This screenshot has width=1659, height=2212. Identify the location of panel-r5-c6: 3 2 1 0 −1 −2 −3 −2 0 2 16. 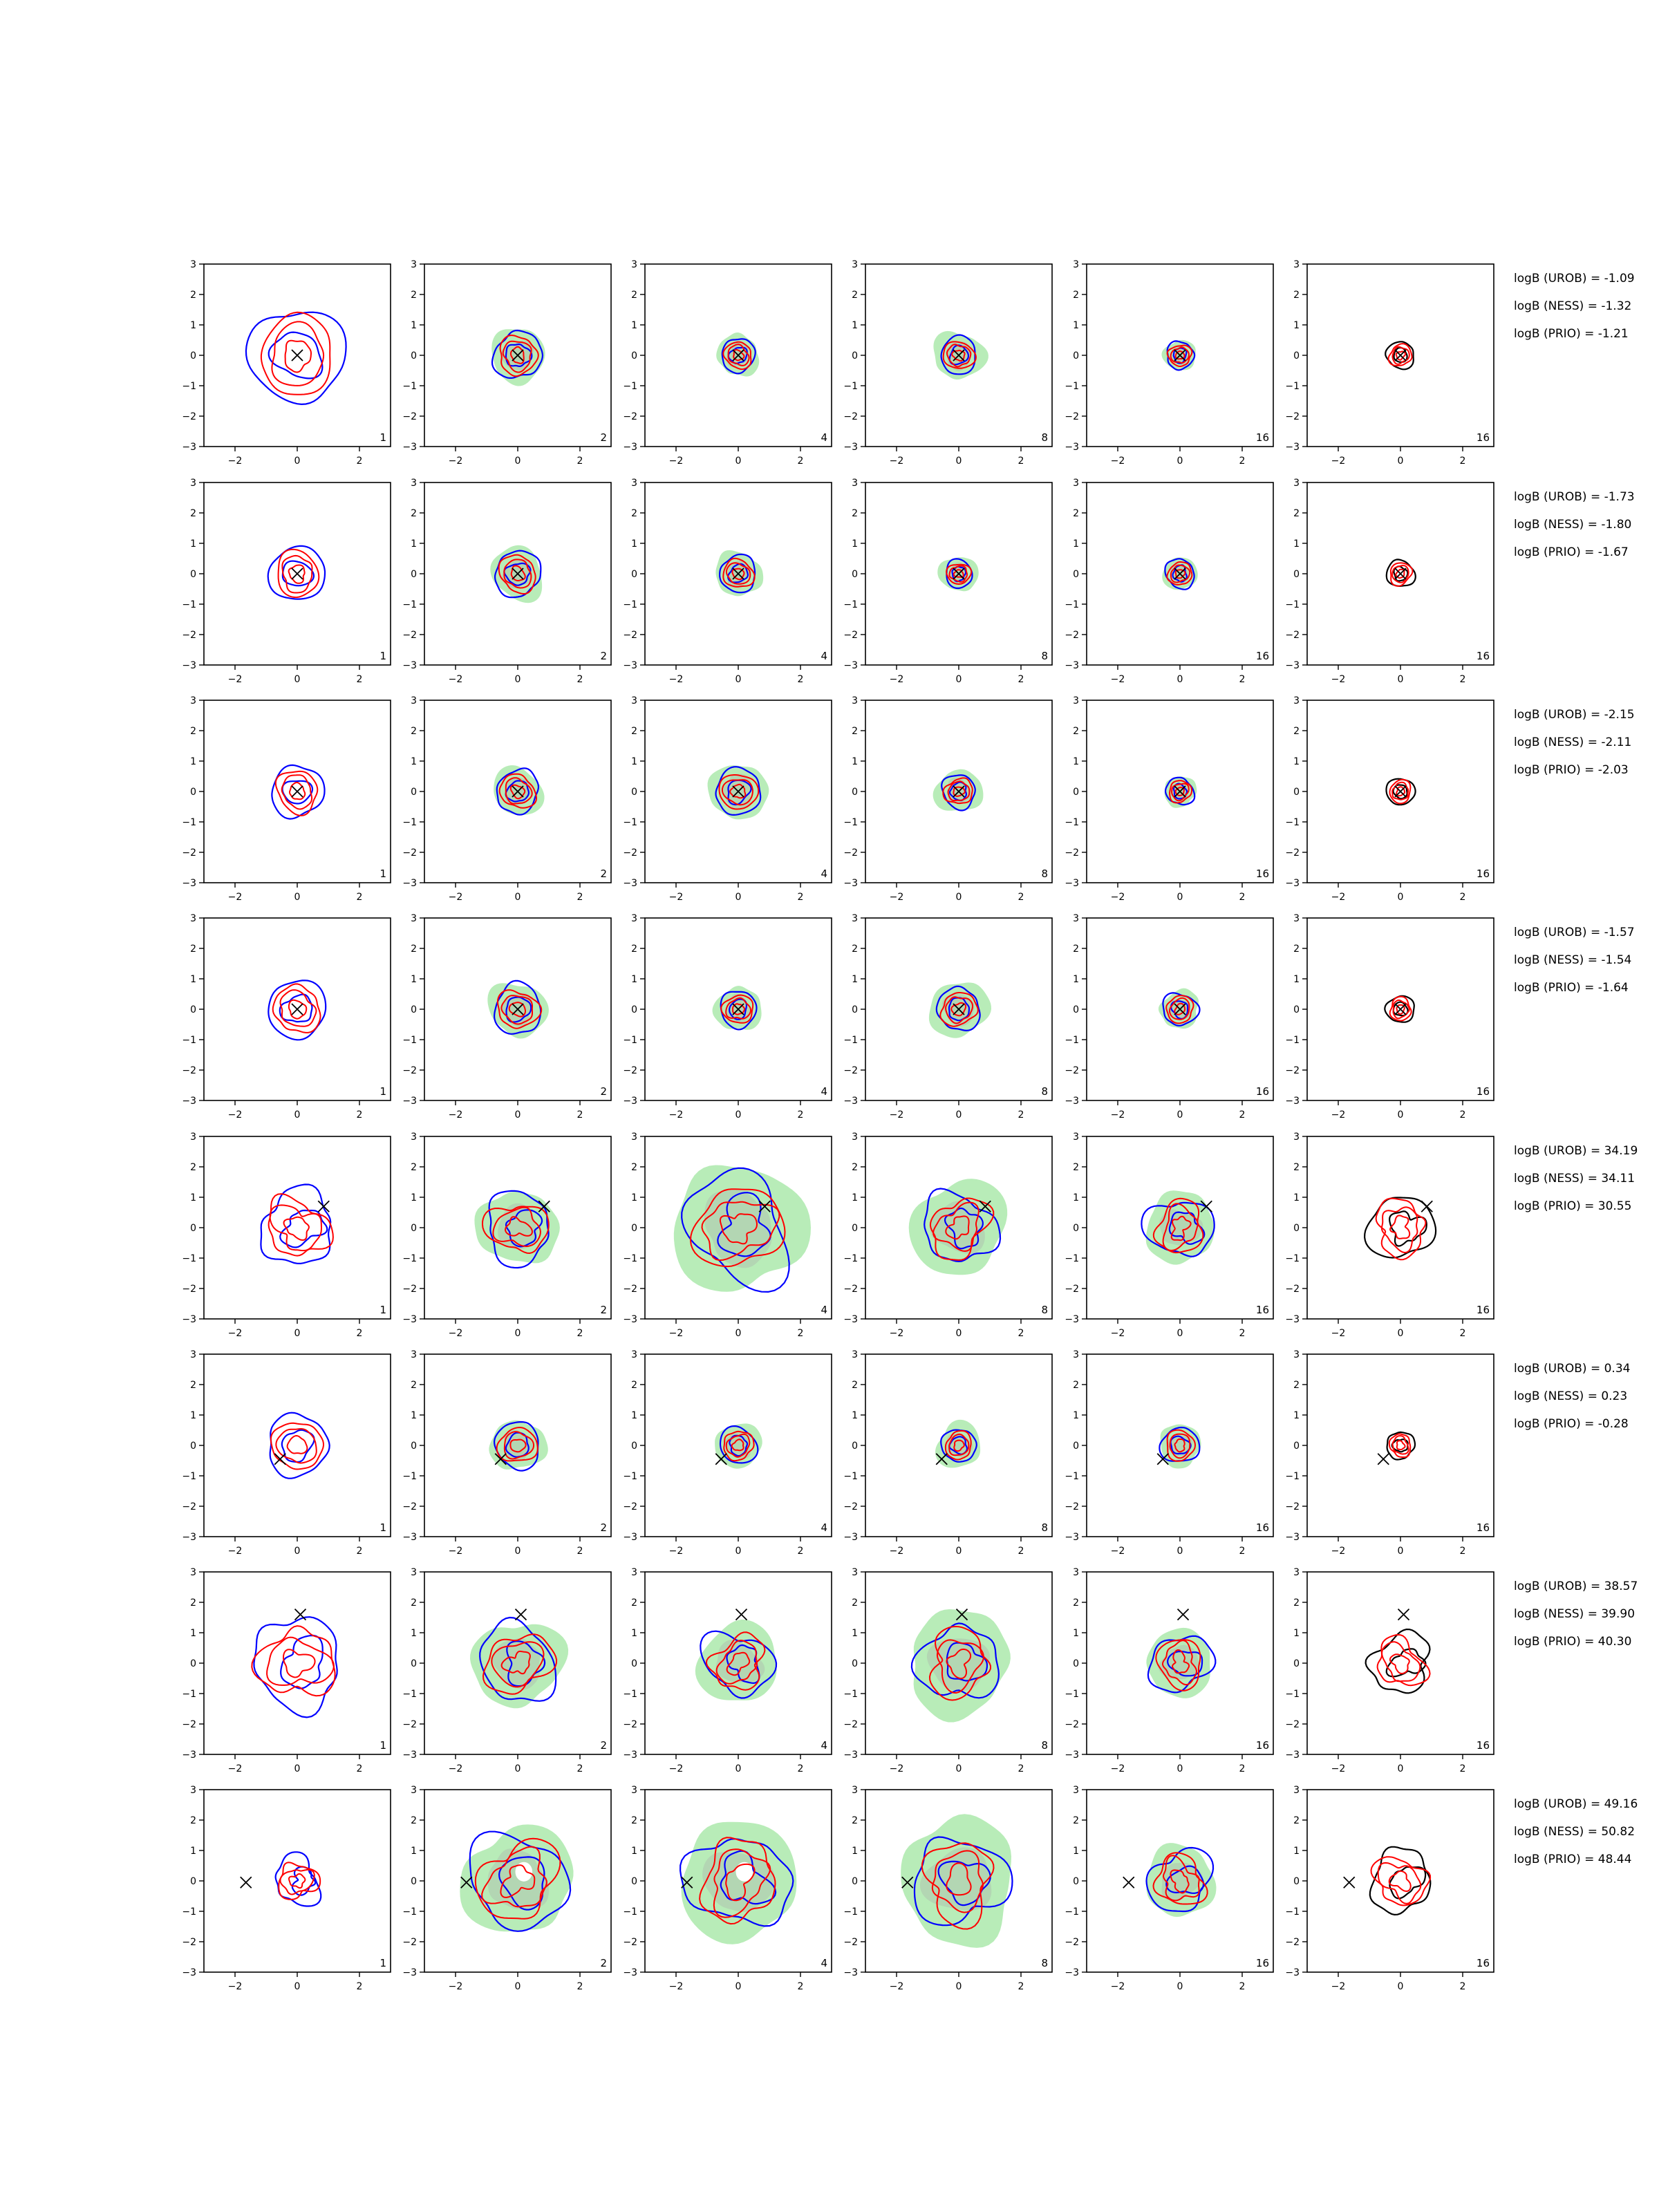
(1389, 1235).